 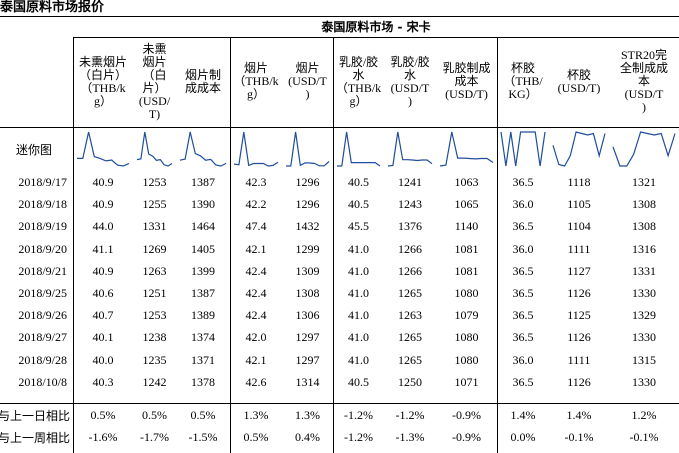 What do you see at coordinates (358, 226) in the screenshot?
I see `table-cell: 45.5` at bounding box center [358, 226].